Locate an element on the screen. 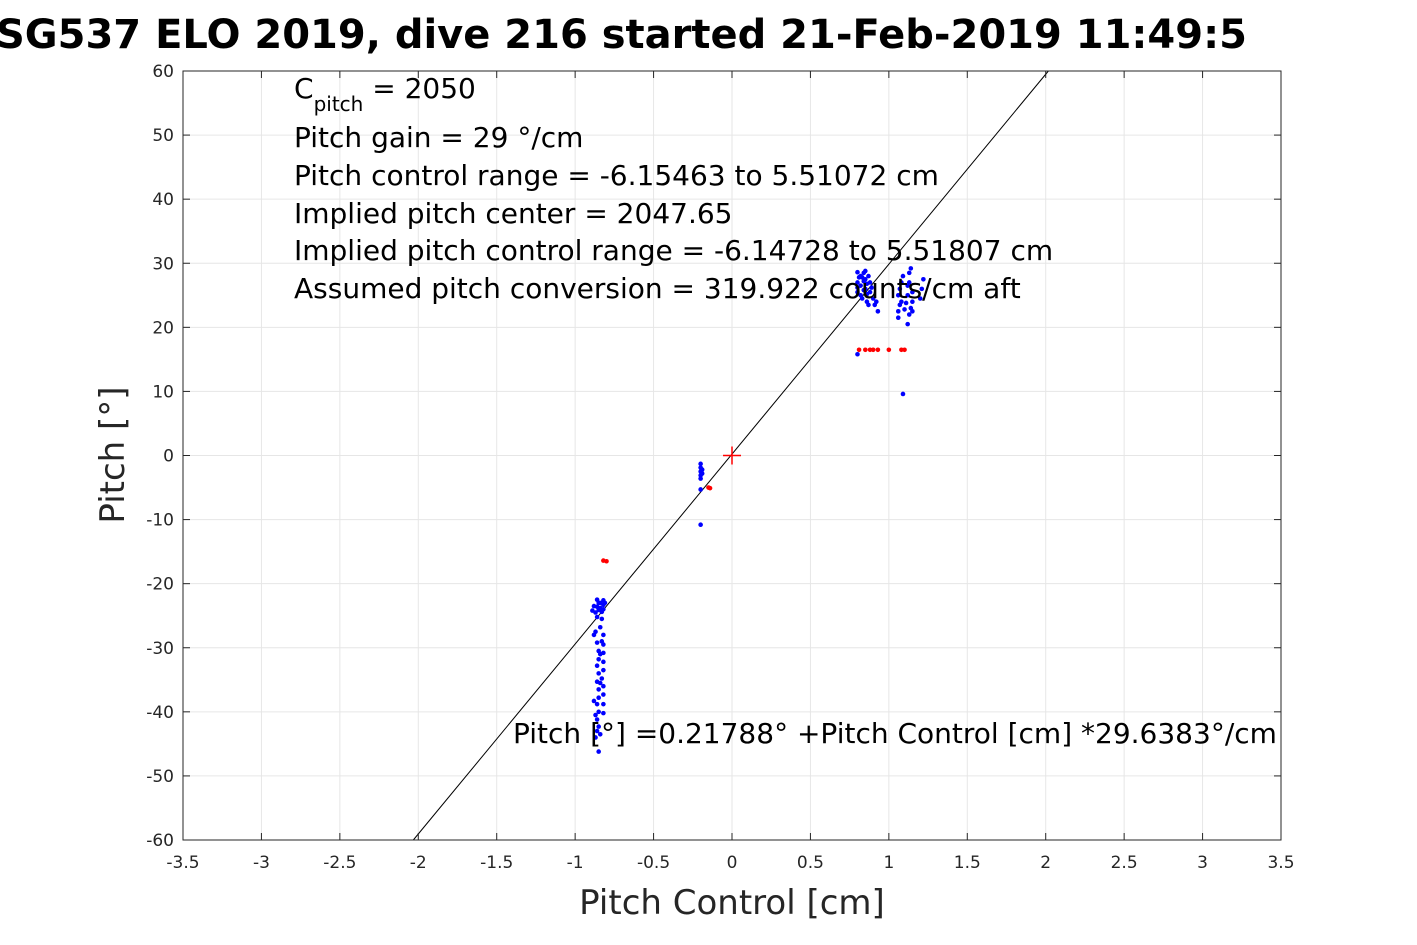  x-tick-label: 2.5 is located at coordinates (1124, 863).